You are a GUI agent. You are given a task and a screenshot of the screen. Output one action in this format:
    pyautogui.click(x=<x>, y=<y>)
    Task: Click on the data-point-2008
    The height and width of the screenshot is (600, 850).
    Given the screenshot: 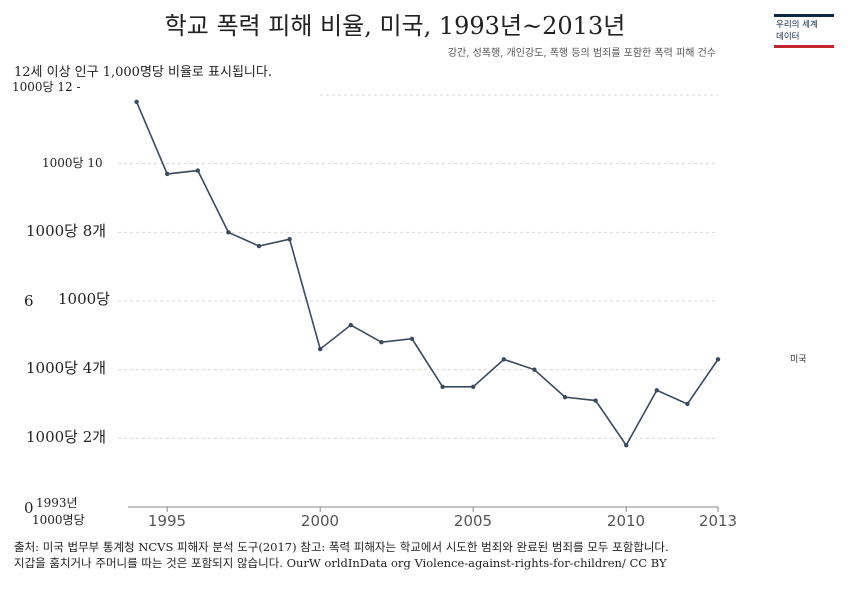 What is the action you would take?
    pyautogui.click(x=565, y=397)
    